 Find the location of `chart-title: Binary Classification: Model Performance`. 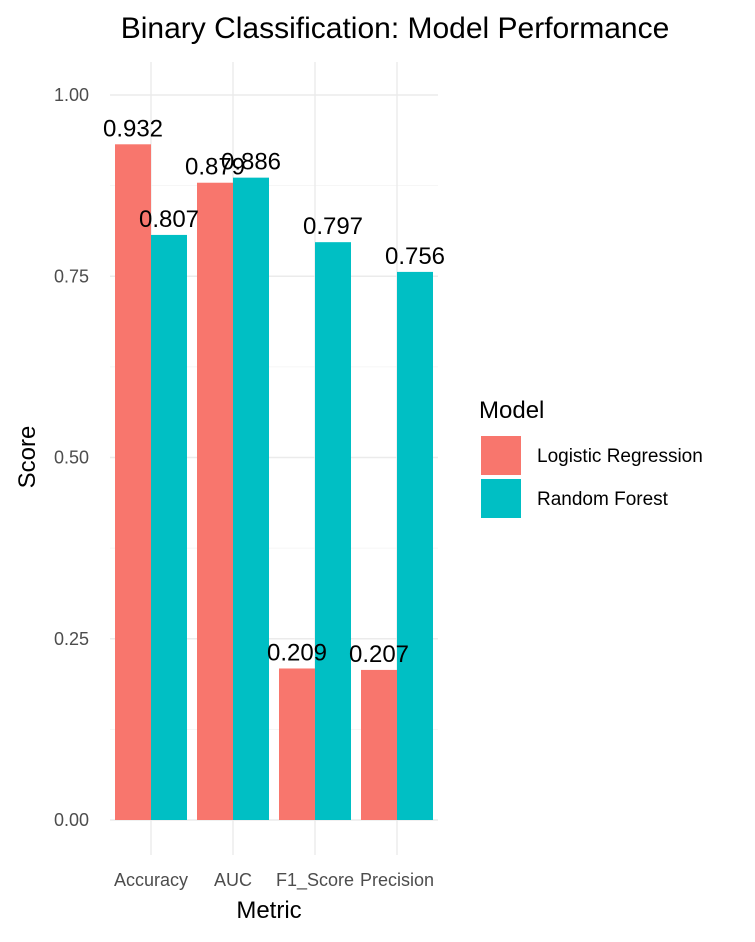

chart-title: Binary Classification: Model Performance is located at coordinates (395, 28).